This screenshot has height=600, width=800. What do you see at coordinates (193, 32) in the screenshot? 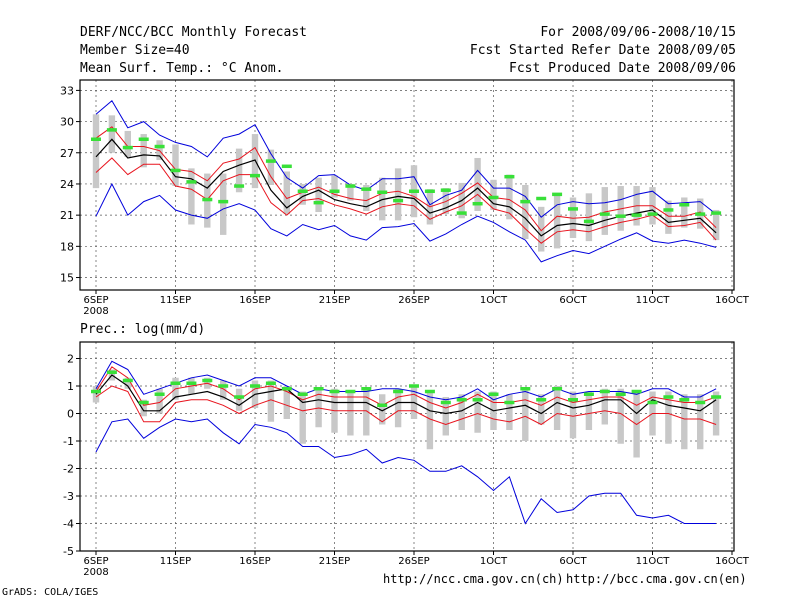
I see `chart-title: DERF/NCC/BCC Monthly Forecast` at bounding box center [193, 32].